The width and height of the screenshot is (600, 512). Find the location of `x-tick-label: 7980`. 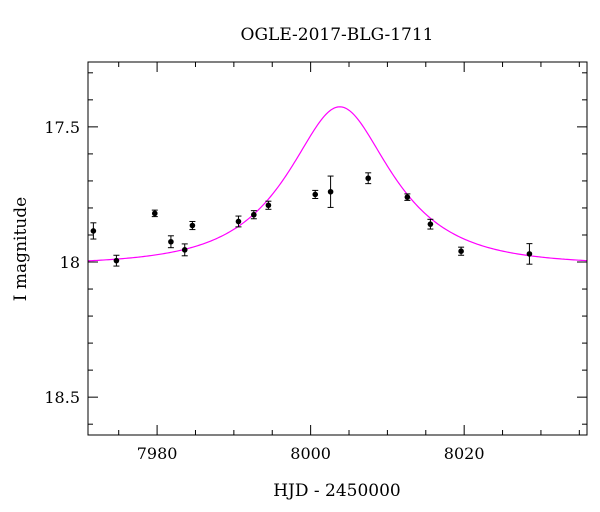

x-tick-label: 7980 is located at coordinates (157, 453).